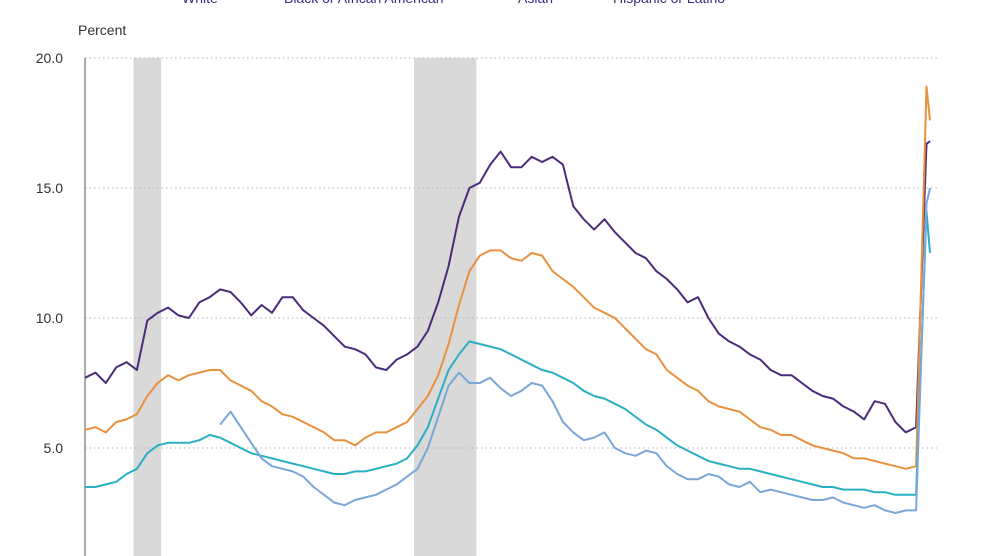  Describe the element at coordinates (669, 3) in the screenshot. I see `legend-entry: Hispanic or Latino` at that location.